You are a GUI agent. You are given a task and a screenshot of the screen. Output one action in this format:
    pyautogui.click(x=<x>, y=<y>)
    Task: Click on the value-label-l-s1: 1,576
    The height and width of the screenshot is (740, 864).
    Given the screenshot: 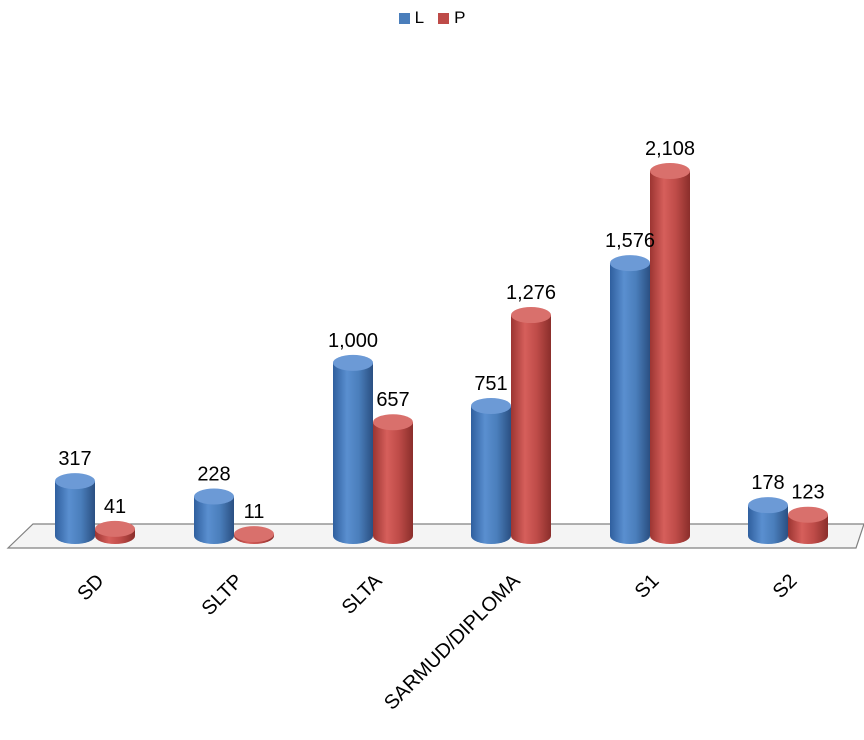 What is the action you would take?
    pyautogui.click(x=630, y=241)
    